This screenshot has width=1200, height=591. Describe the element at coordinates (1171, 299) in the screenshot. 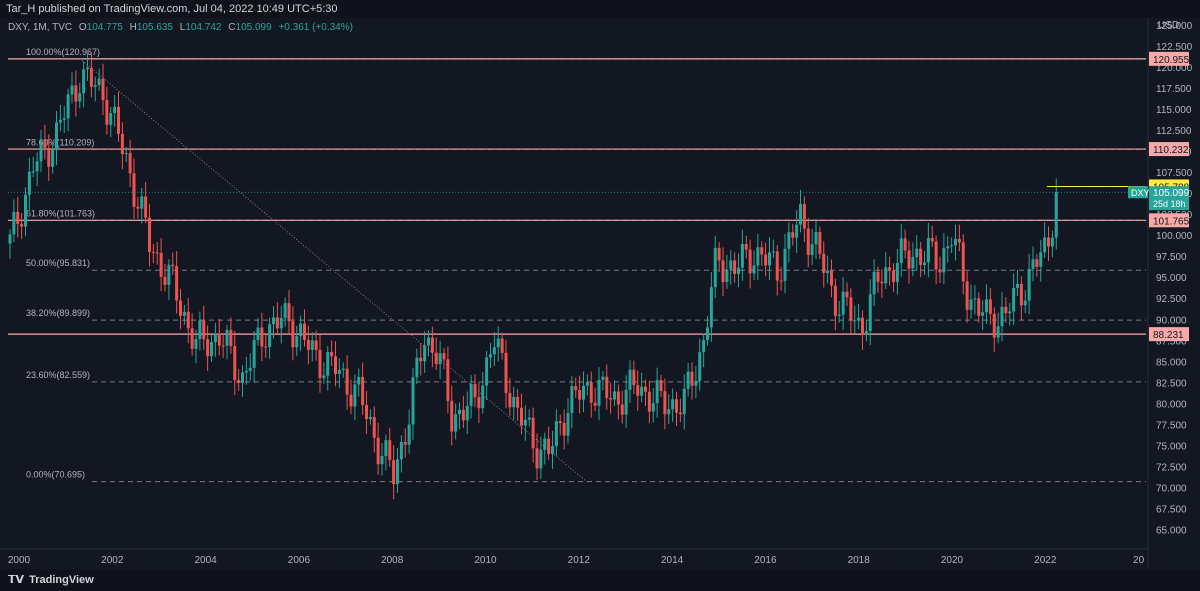

I see `y-tick-label: 92.500` at that location.